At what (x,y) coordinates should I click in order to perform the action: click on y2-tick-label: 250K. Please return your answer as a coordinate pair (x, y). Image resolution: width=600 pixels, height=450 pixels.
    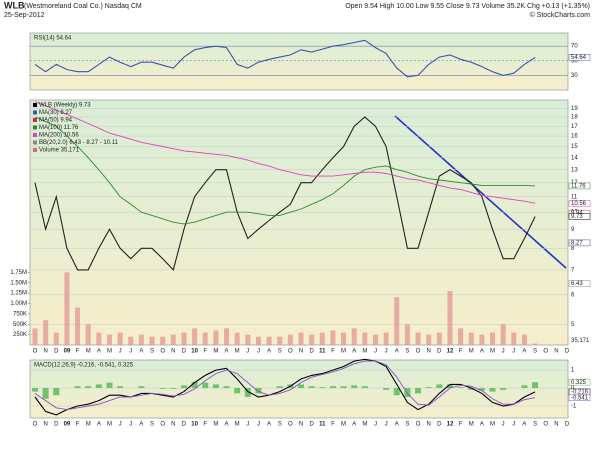
    Looking at the image, I should click on (20, 335).